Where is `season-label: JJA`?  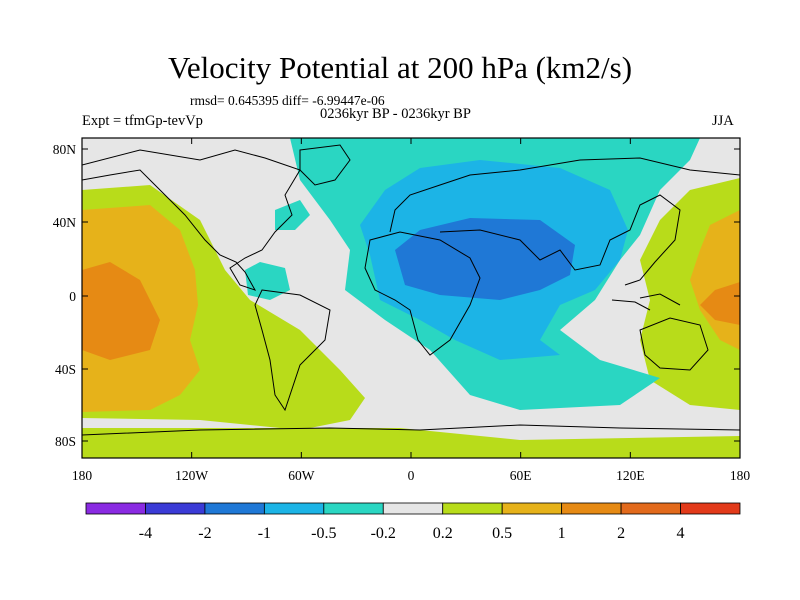
season-label: JJA is located at coordinates (723, 121).